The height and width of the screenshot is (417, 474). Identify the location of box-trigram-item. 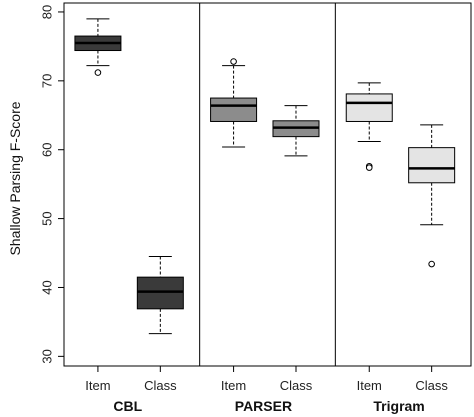
(369, 126).